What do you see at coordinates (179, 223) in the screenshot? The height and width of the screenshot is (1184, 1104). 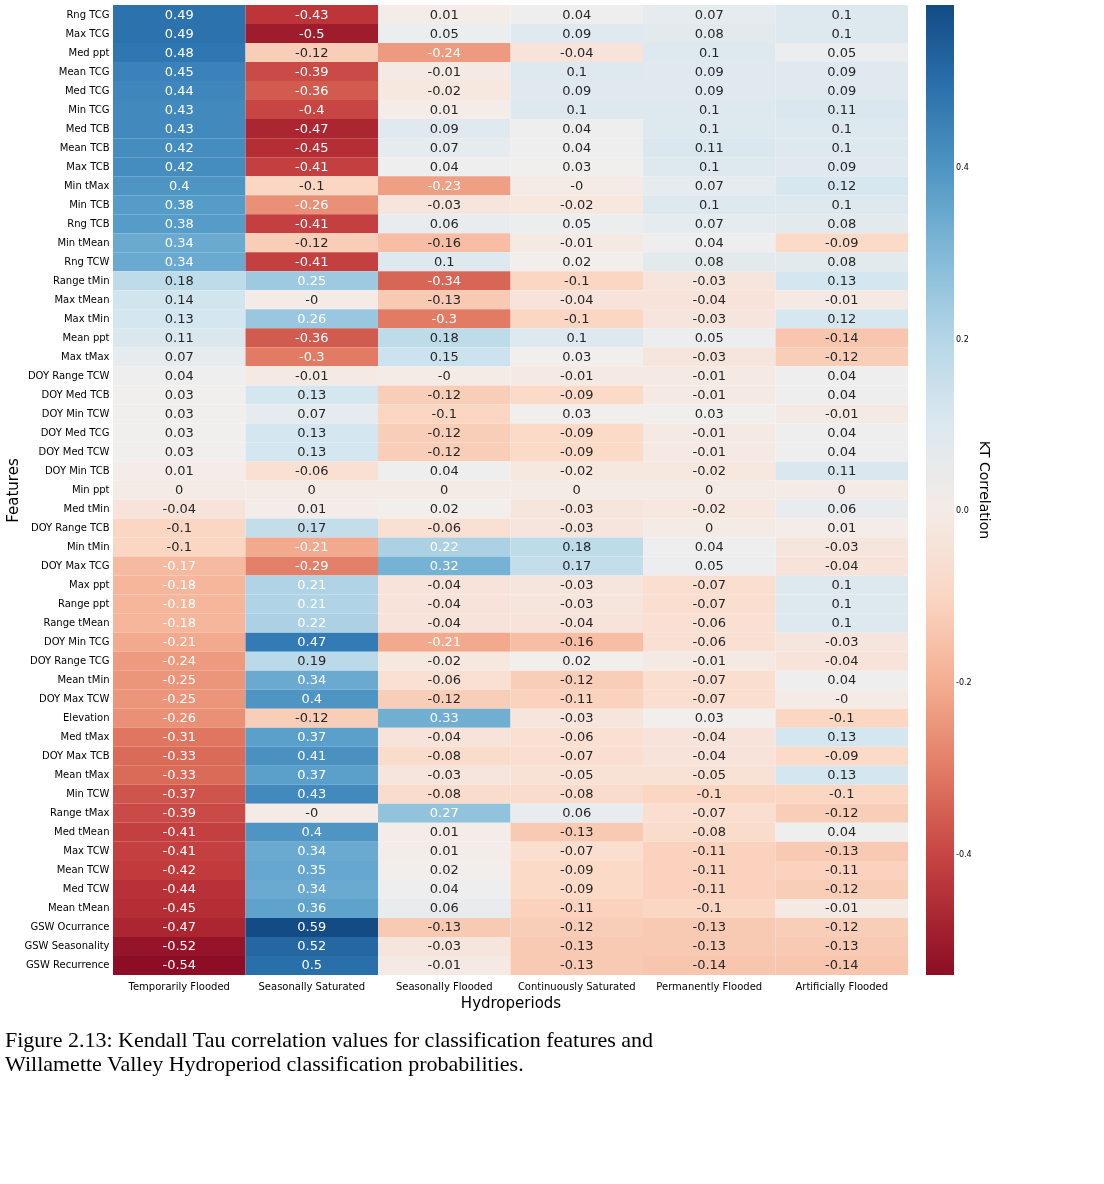 I see `data-label: 0.38` at bounding box center [179, 223].